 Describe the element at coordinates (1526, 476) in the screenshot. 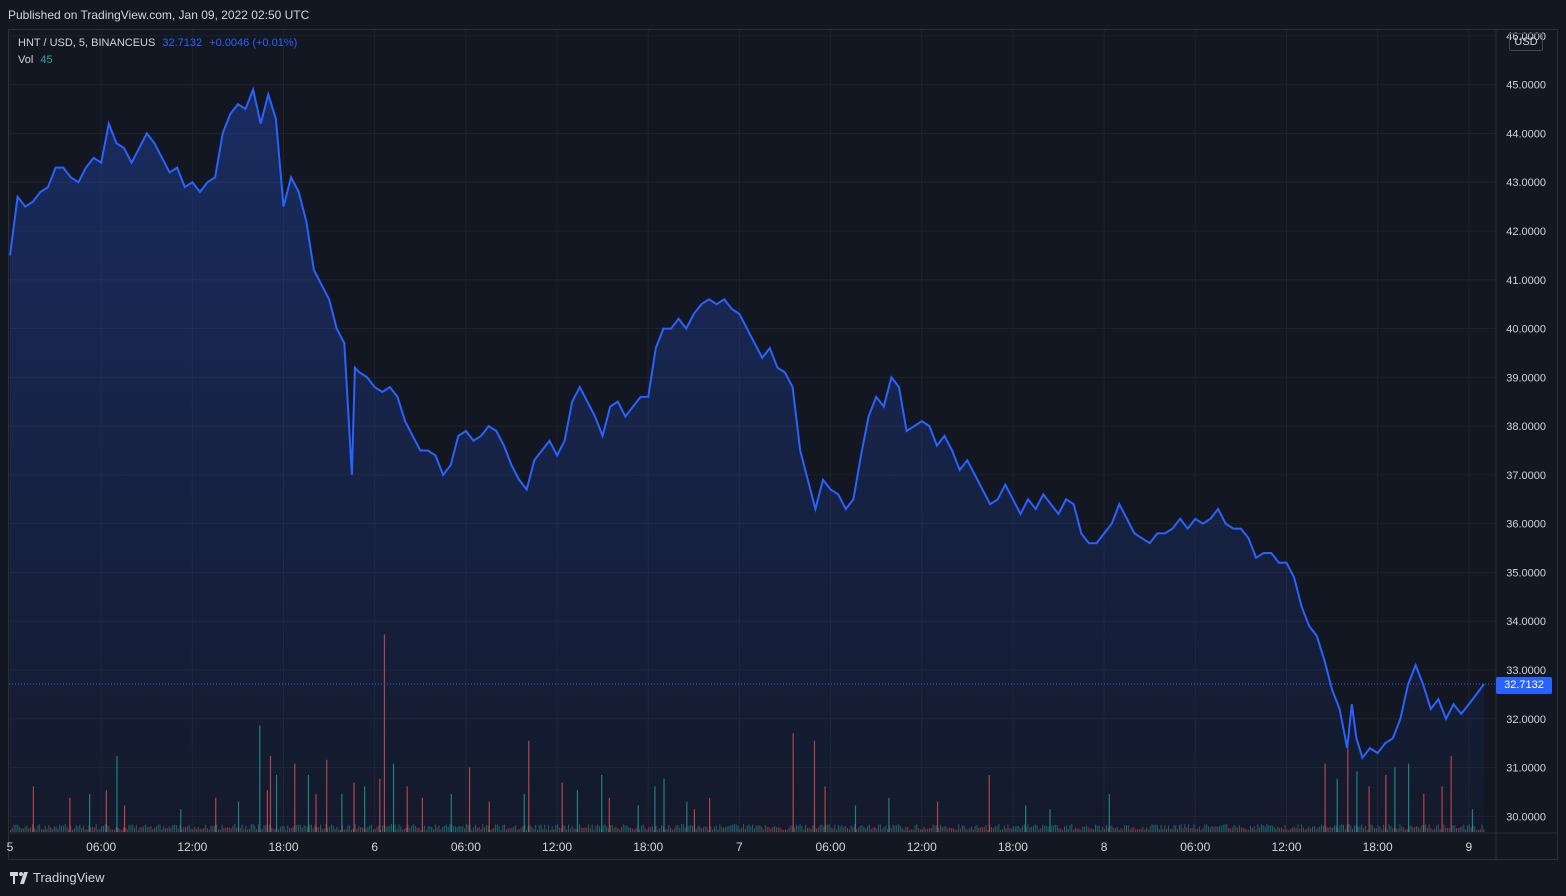

I see `y-tick-label: 37.0000` at that location.